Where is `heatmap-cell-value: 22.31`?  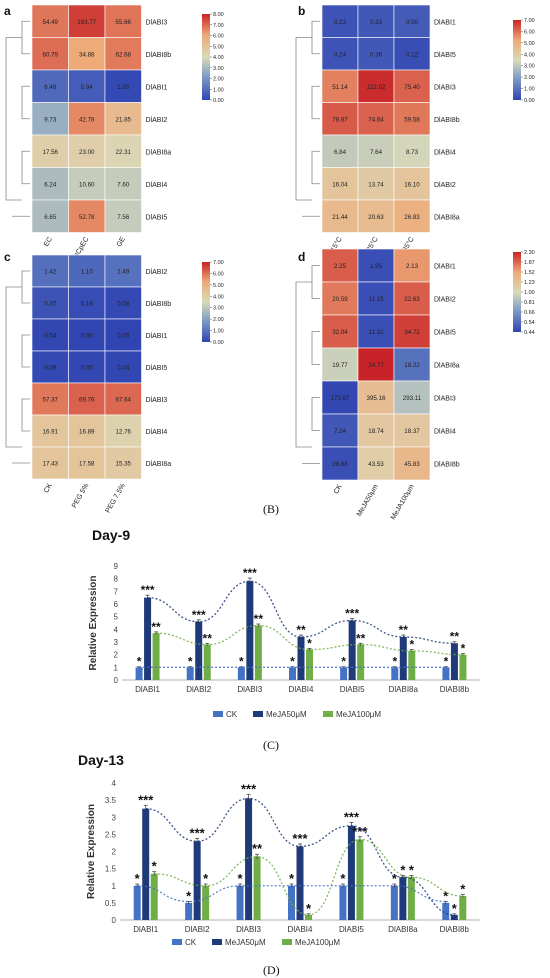
heatmap-cell-value: 22.31 is located at coordinates (124, 152).